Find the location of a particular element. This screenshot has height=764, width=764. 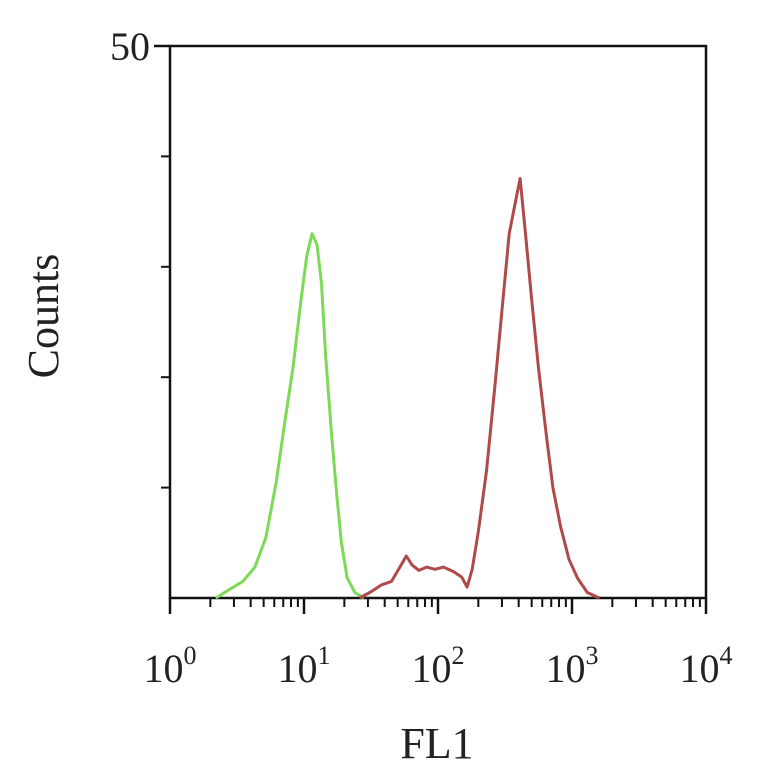

x-tick-label: 10⁰ is located at coordinates (170, 666).